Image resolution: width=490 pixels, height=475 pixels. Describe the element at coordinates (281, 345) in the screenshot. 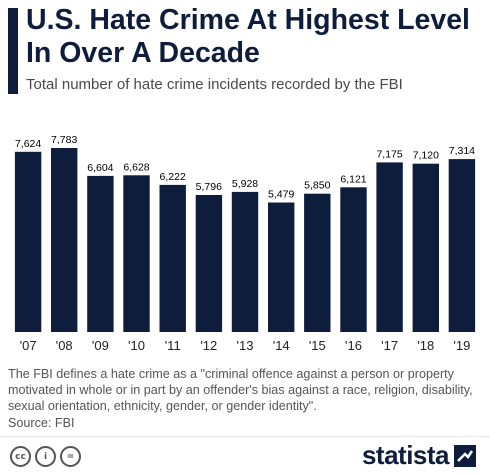

I see `x-tick-label-7: '14` at that location.